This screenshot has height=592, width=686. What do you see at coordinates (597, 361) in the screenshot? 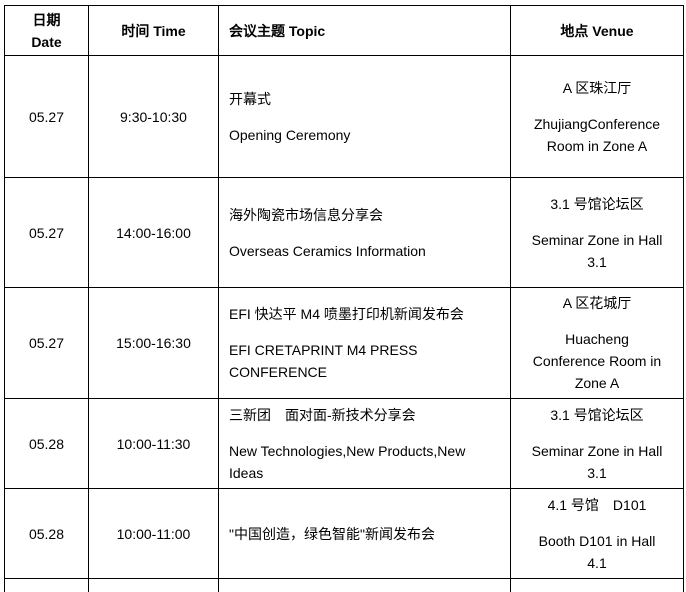
I see `venue-en: Huacheng Conference Room in Zone A` at bounding box center [597, 361].